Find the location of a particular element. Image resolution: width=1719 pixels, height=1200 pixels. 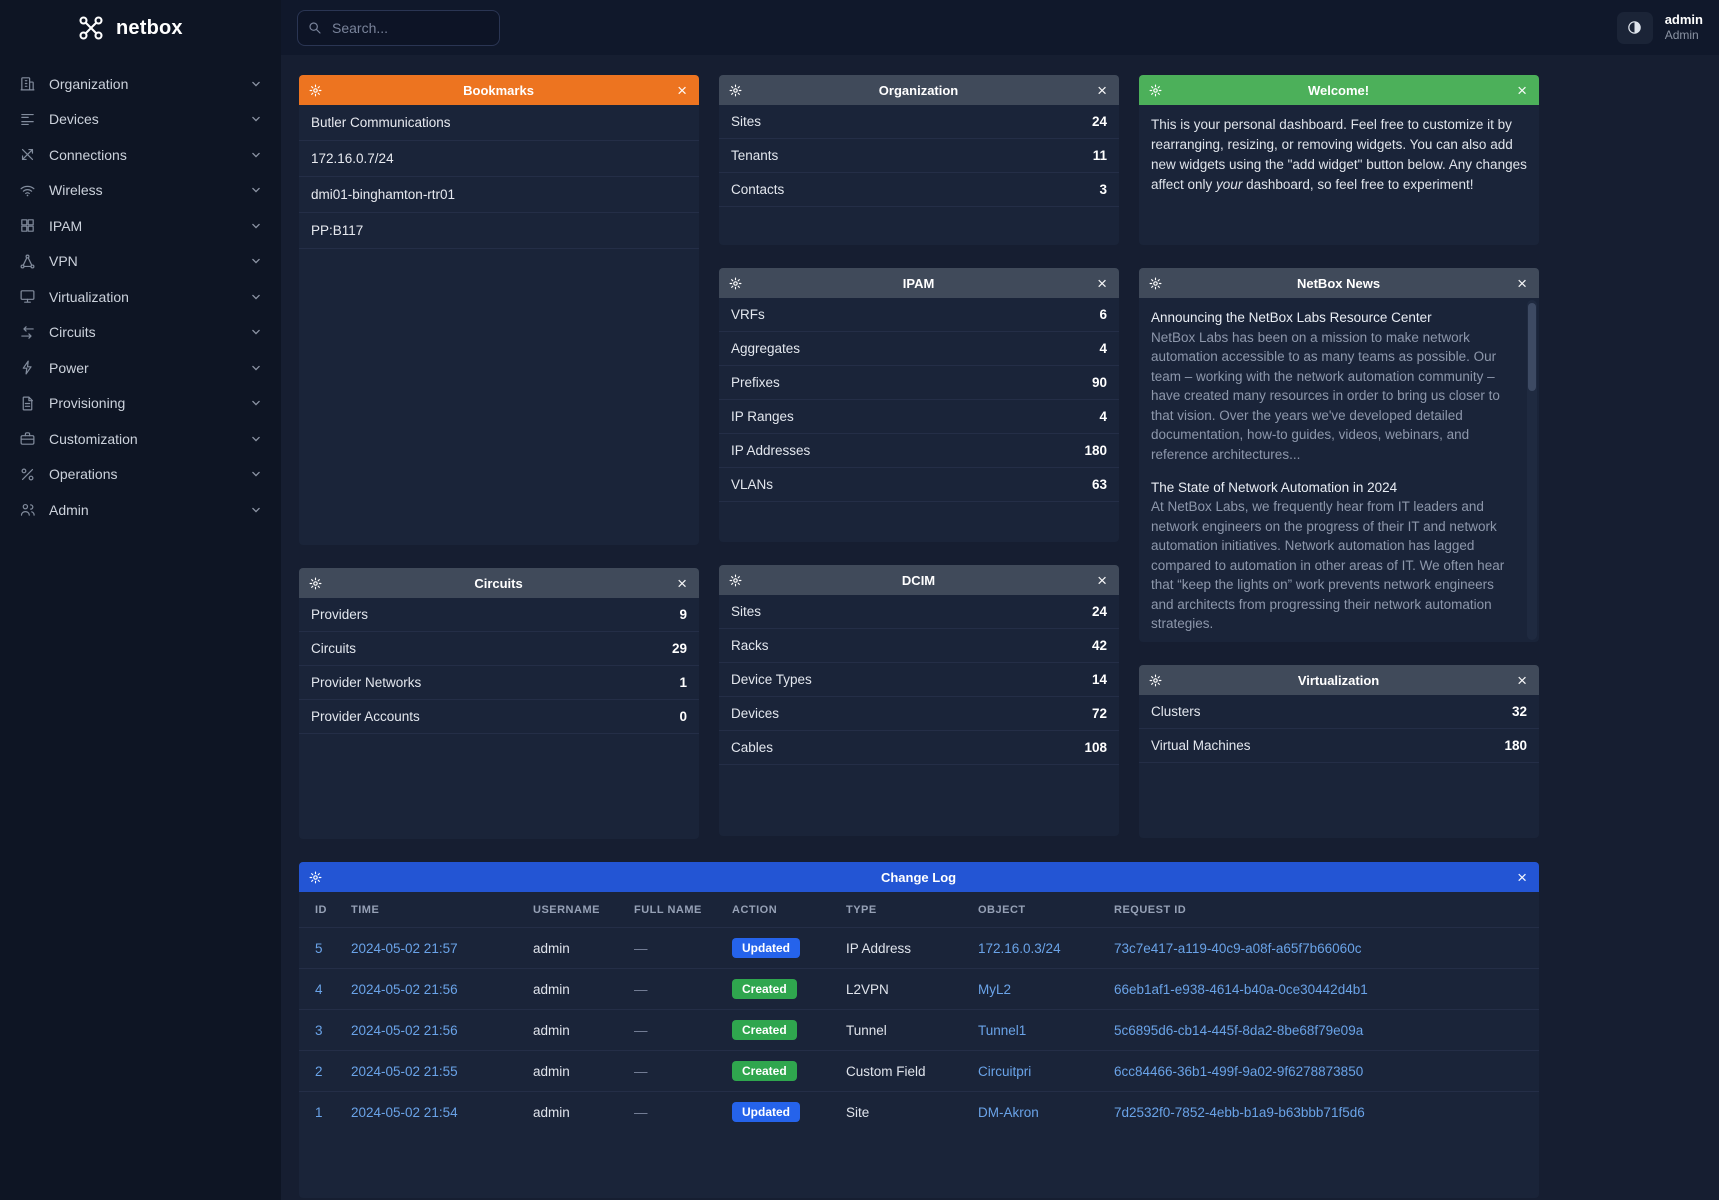

changelog-request-id-link: 5c6895d6-cb14-445f-8da2-8be68f79e09a is located at coordinates (1239, 1030).